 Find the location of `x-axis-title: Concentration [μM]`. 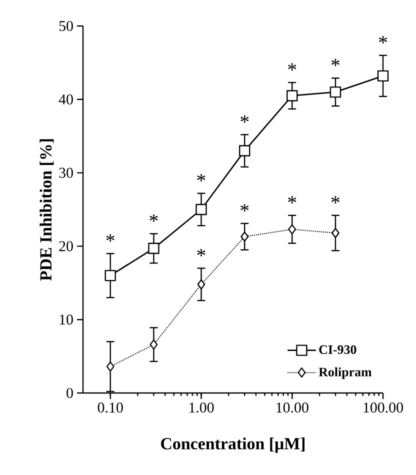

x-axis-title: Concentration [μM] is located at coordinates (232, 445).